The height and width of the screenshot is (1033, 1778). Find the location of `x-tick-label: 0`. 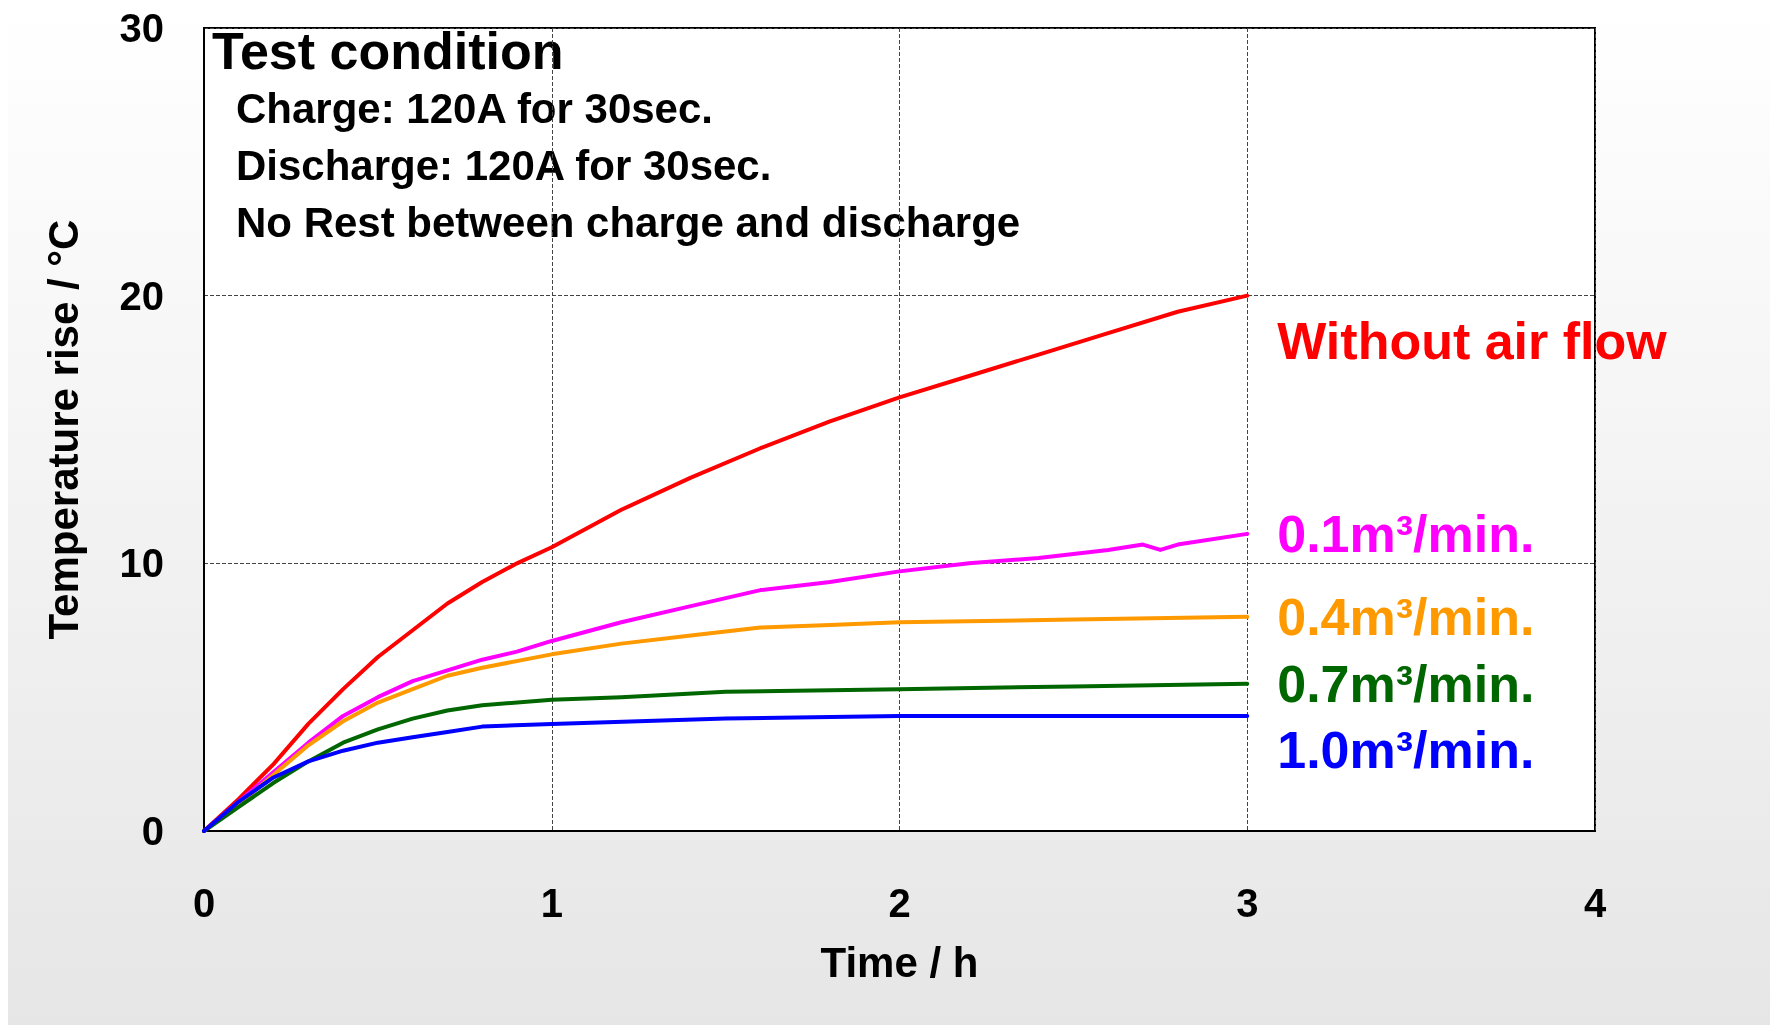

x-tick-label: 0 is located at coordinates (204, 903).